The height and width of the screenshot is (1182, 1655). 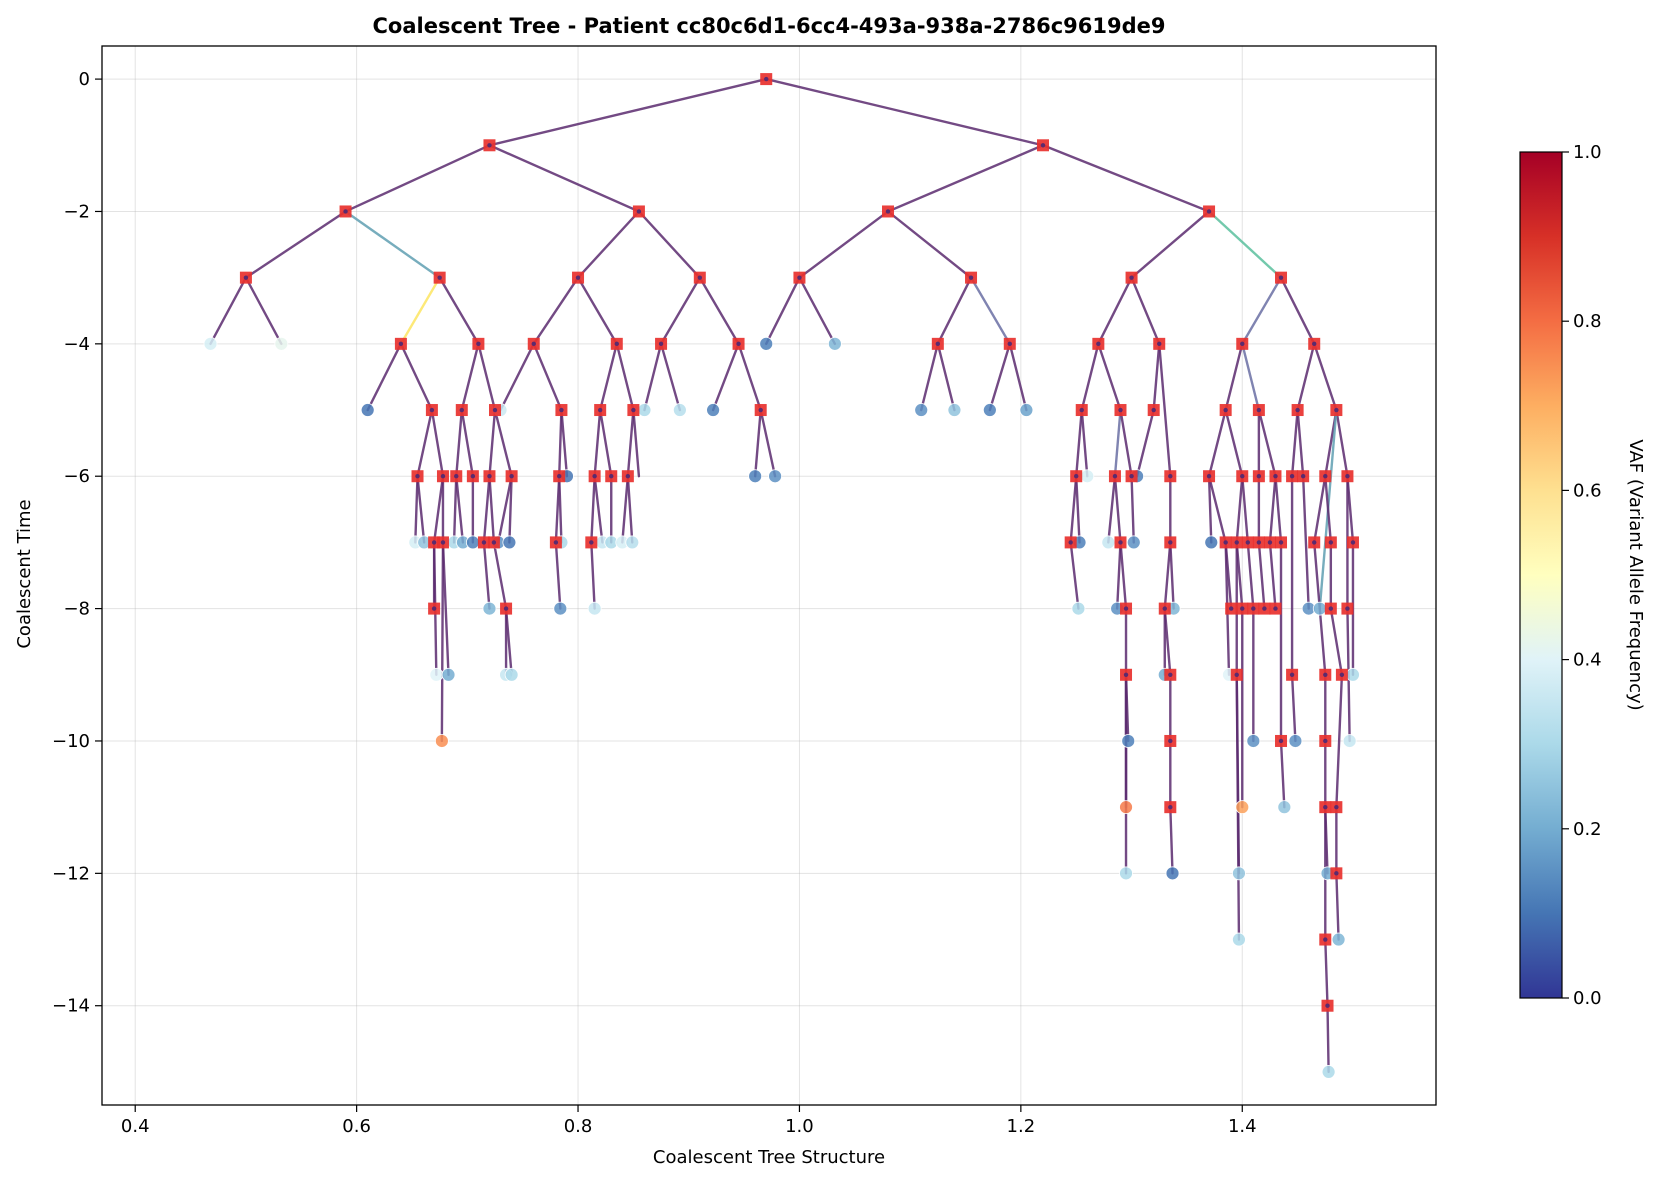 What do you see at coordinates (1021, 1126) in the screenshot?
I see `x-tick-label: 1.2` at bounding box center [1021, 1126].